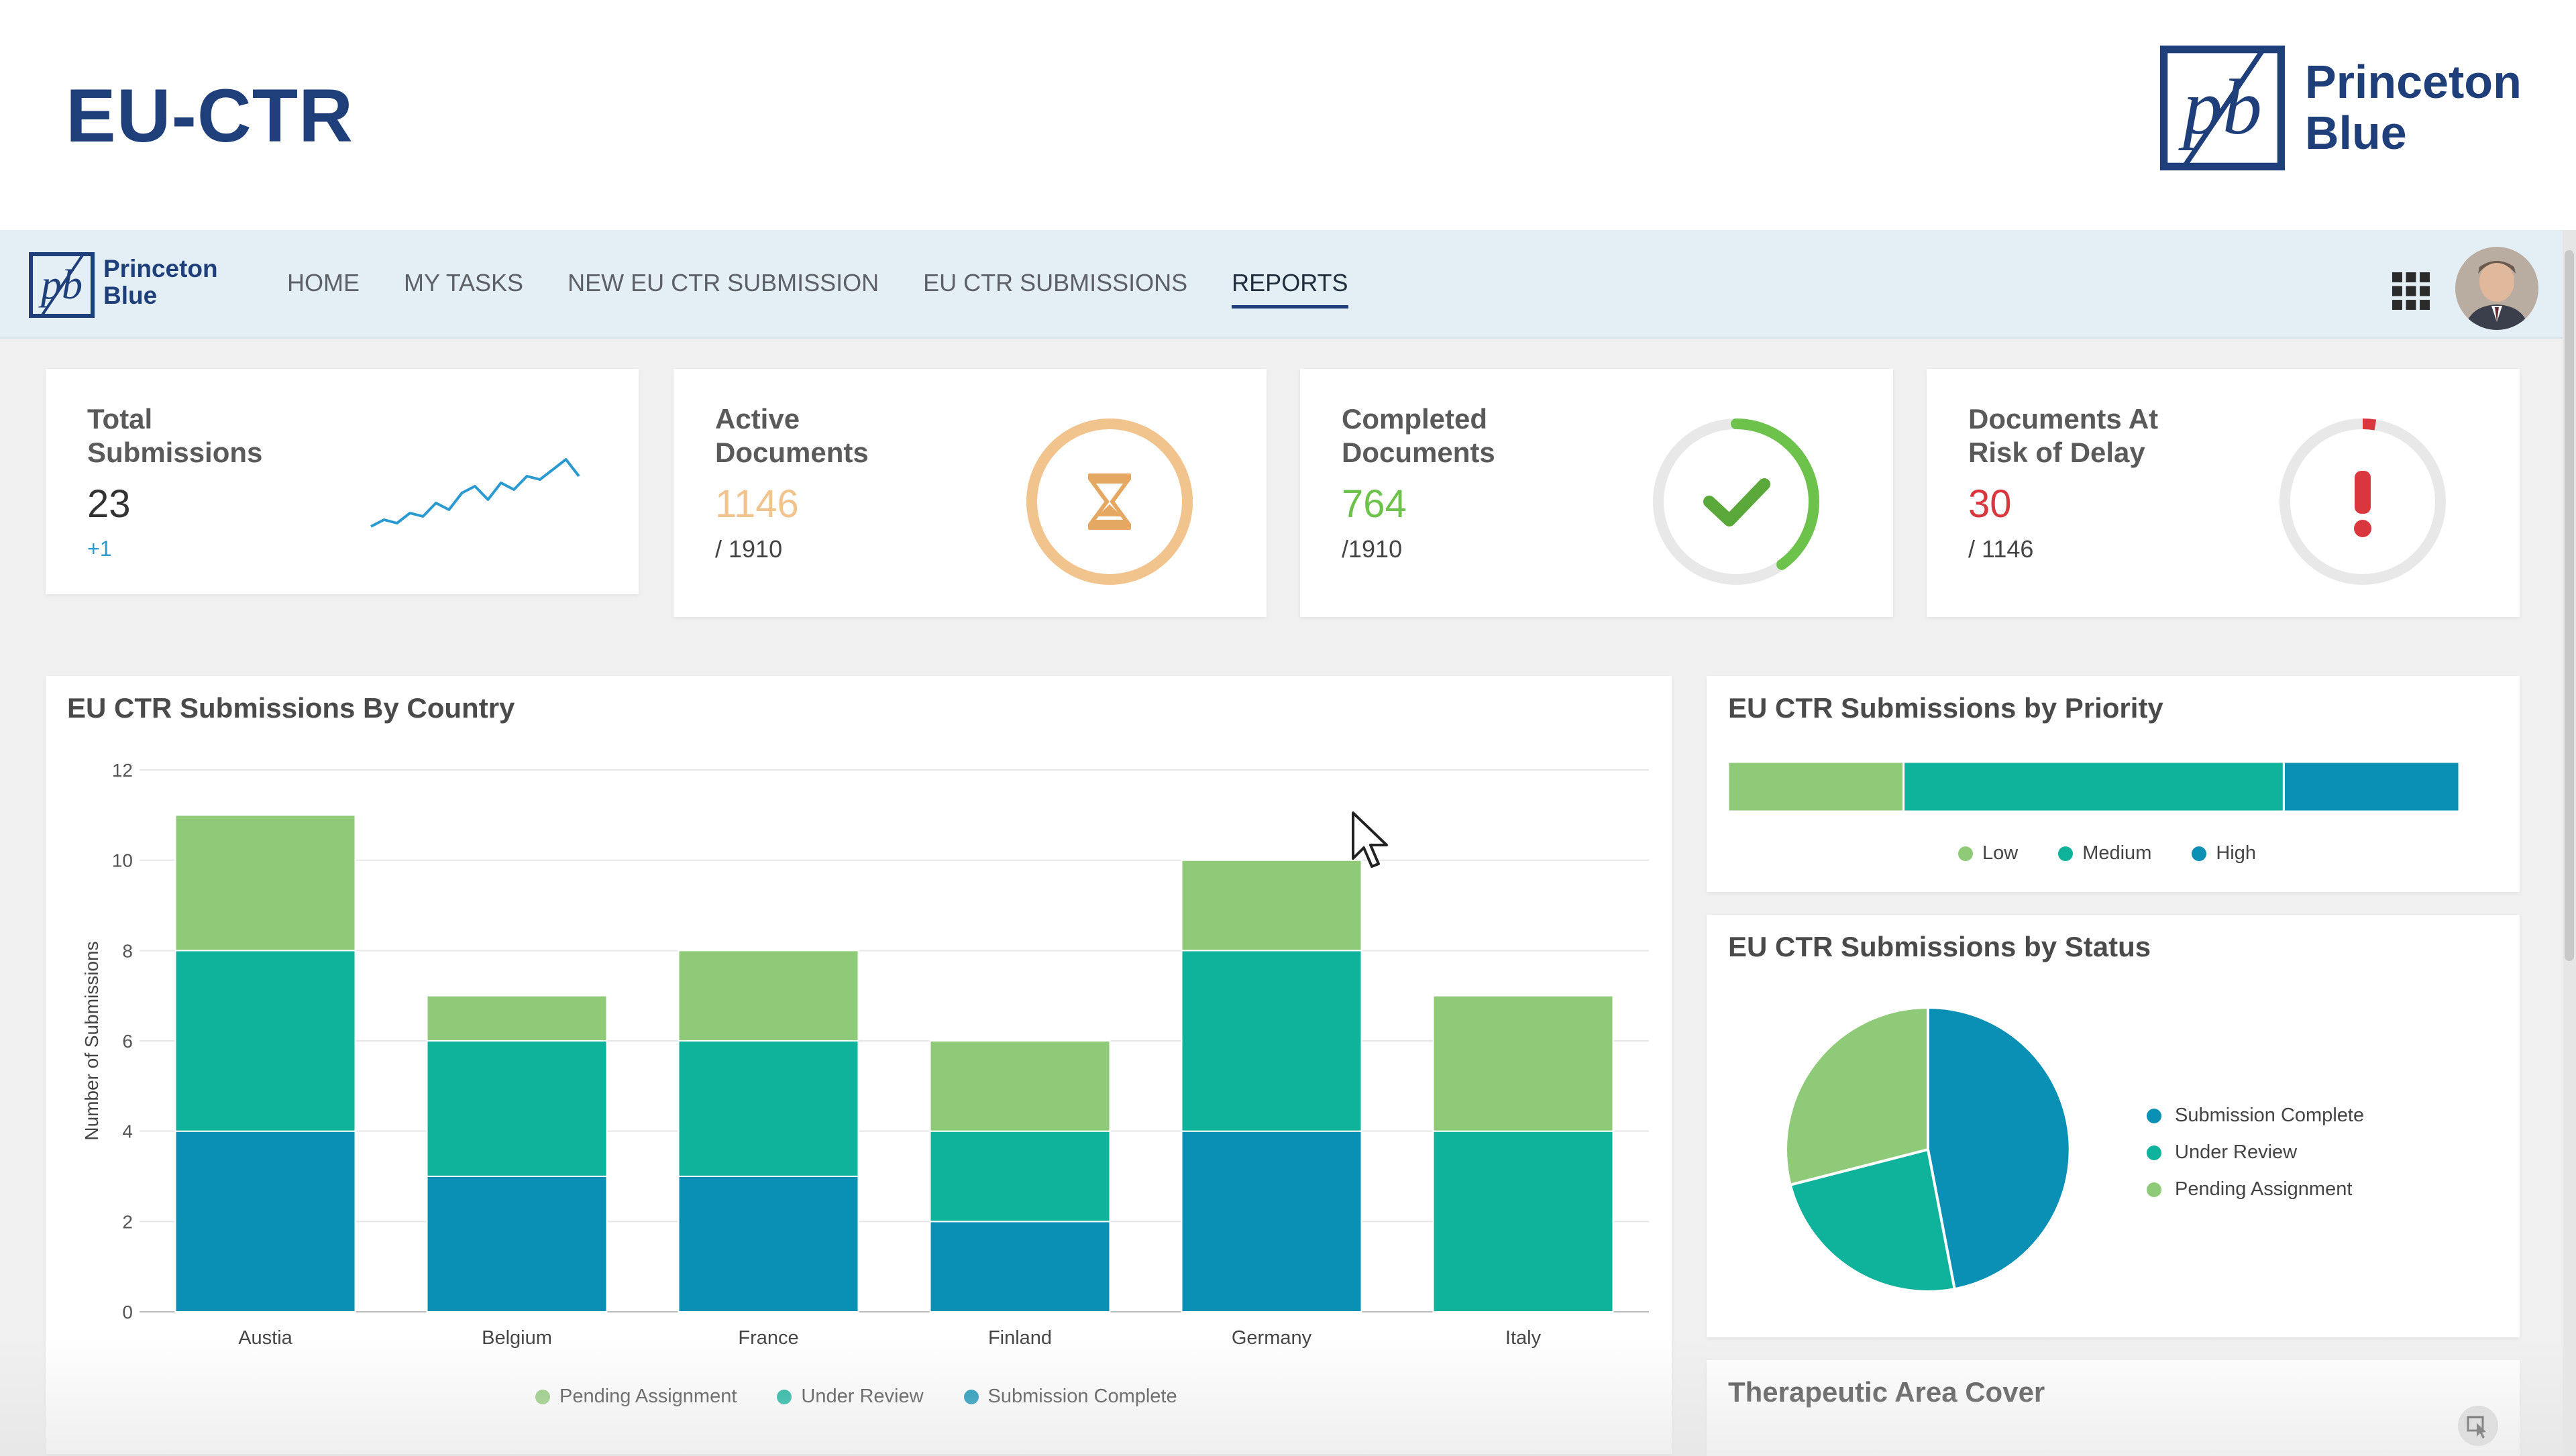  I want to click on legend-item: Medium, so click(2104, 853).